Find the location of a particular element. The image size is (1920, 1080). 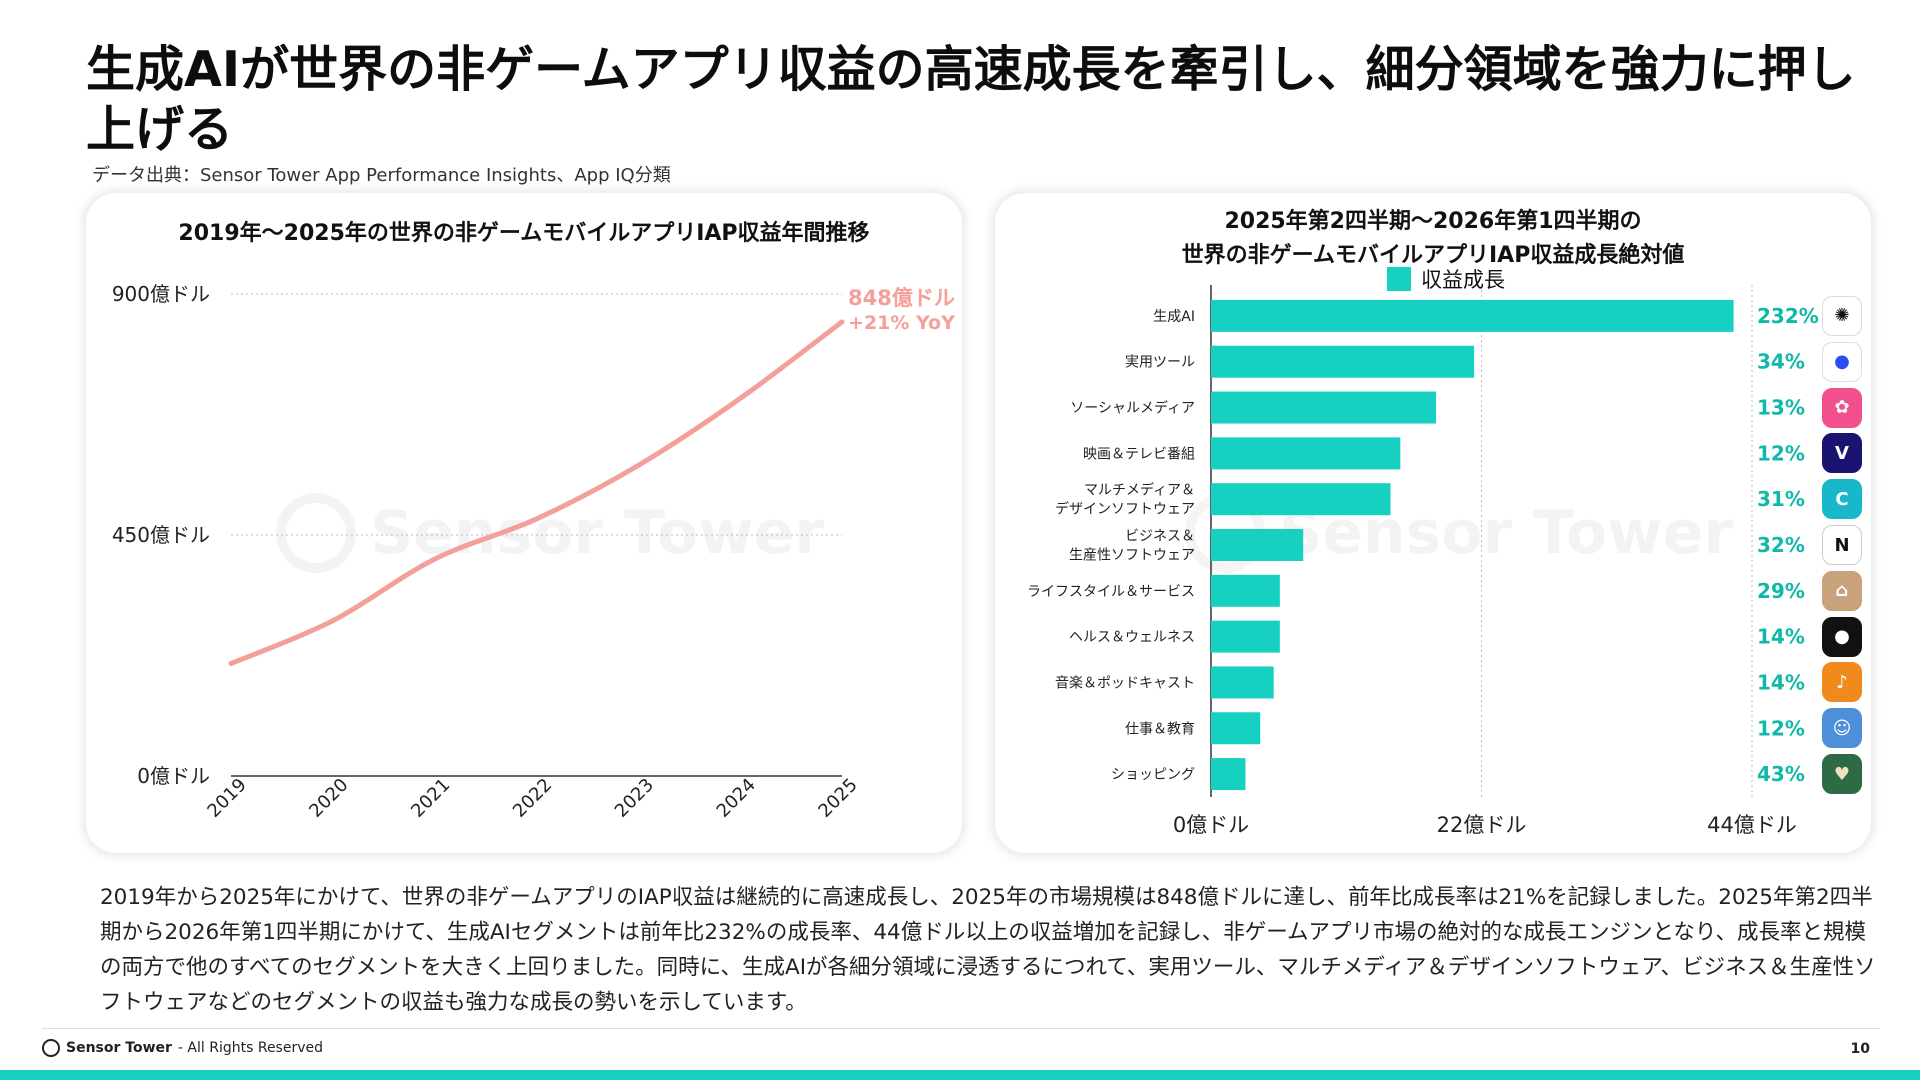

category-label: 映画＆テレビ番組 is located at coordinates (1139, 454).